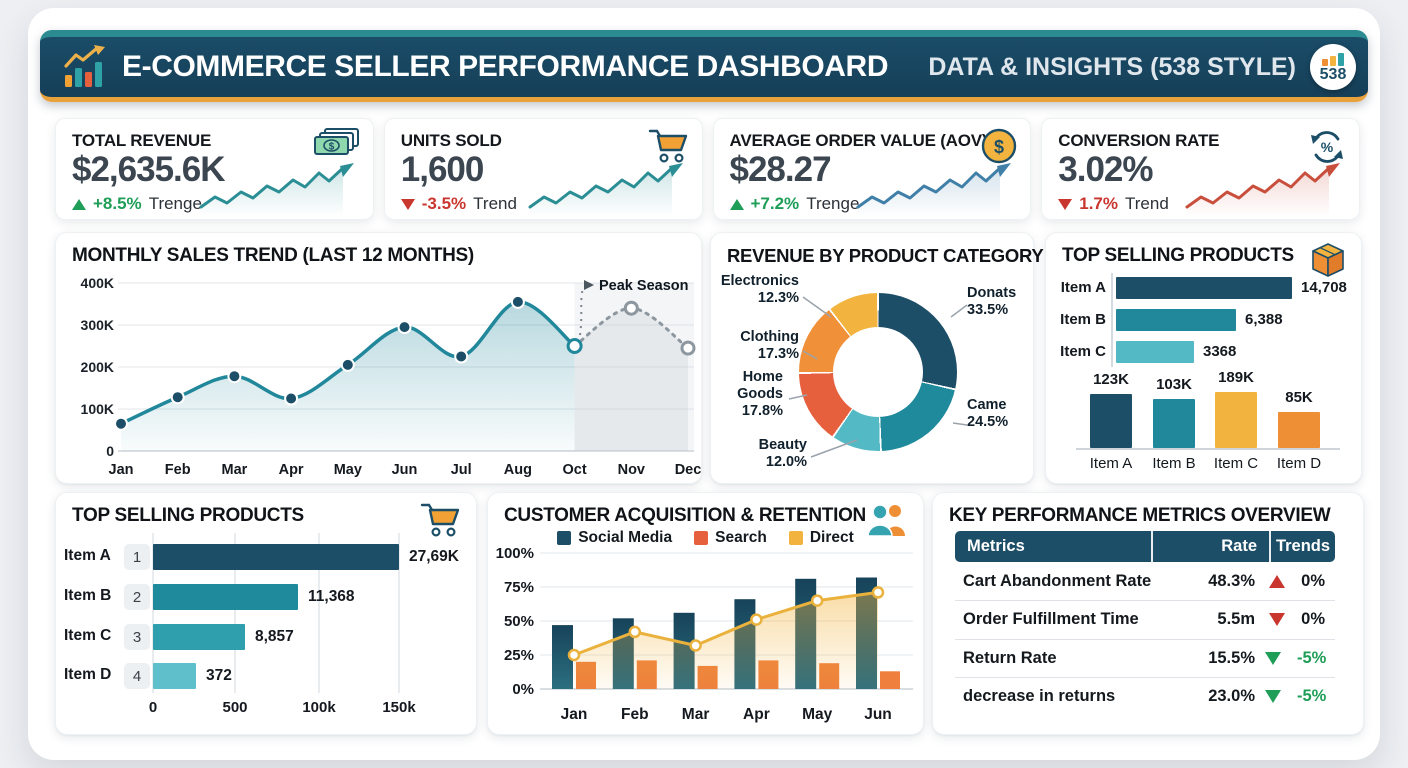  What do you see at coordinates (780, 169) in the screenshot?
I see `kpi-value: $28.27` at bounding box center [780, 169].